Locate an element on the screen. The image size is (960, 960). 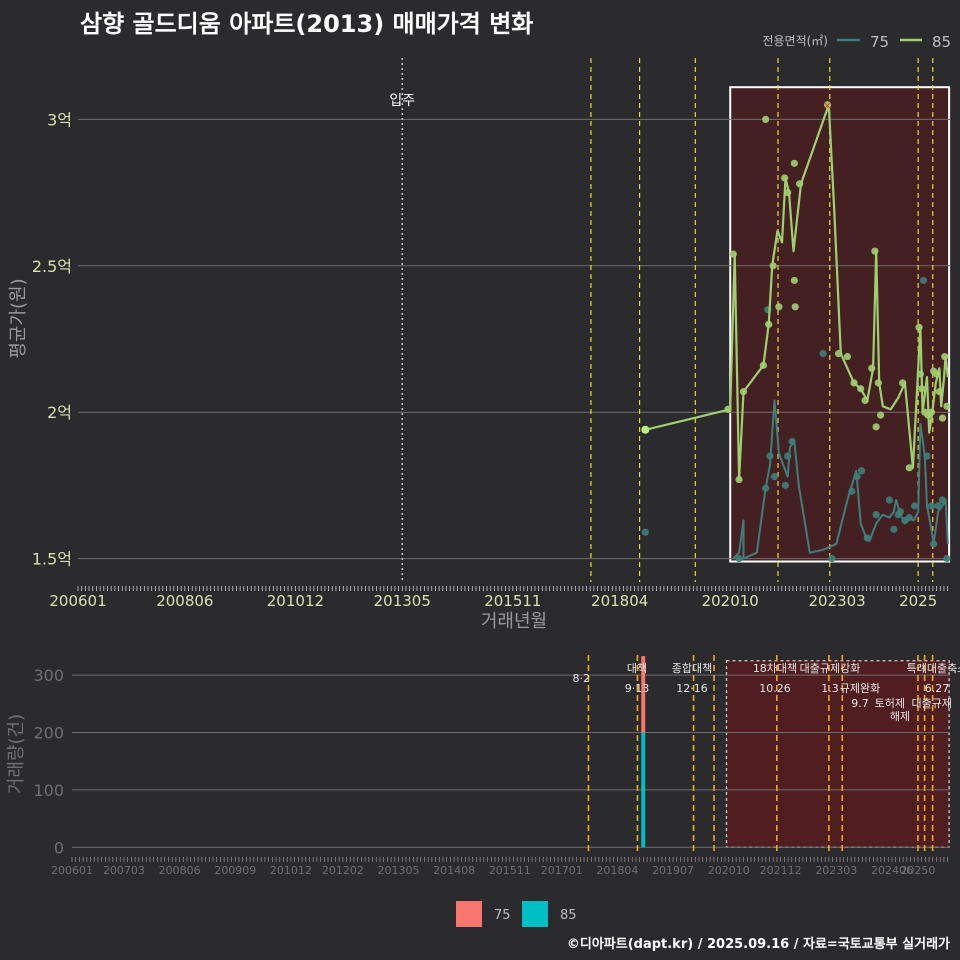
volume-x-tick-label: 200909 is located at coordinates (235, 870).